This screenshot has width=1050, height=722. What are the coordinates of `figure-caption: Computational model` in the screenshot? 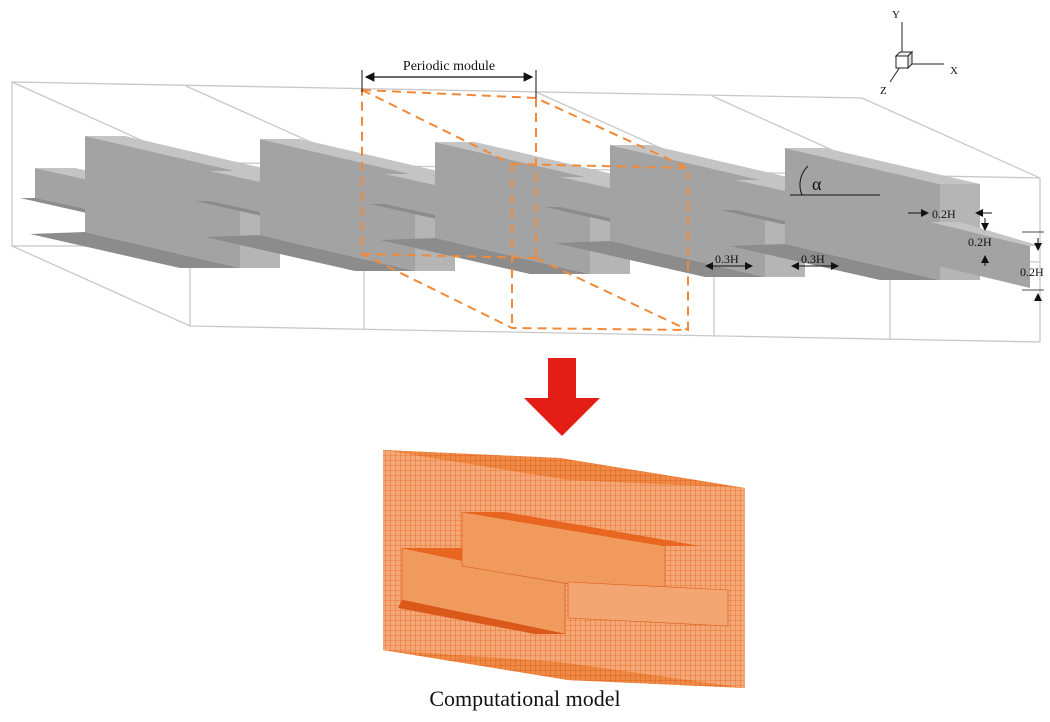 It's located at (525, 698).